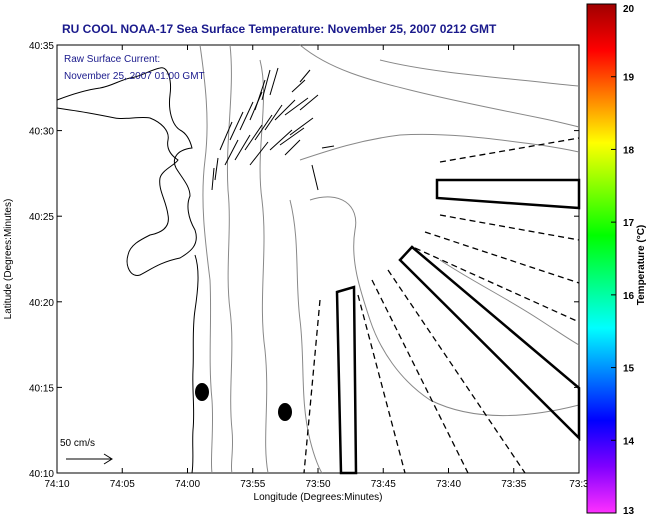 This screenshot has width=651, height=518. What do you see at coordinates (448, 484) in the screenshot?
I see `x-tick-label: 73:40` at bounding box center [448, 484].